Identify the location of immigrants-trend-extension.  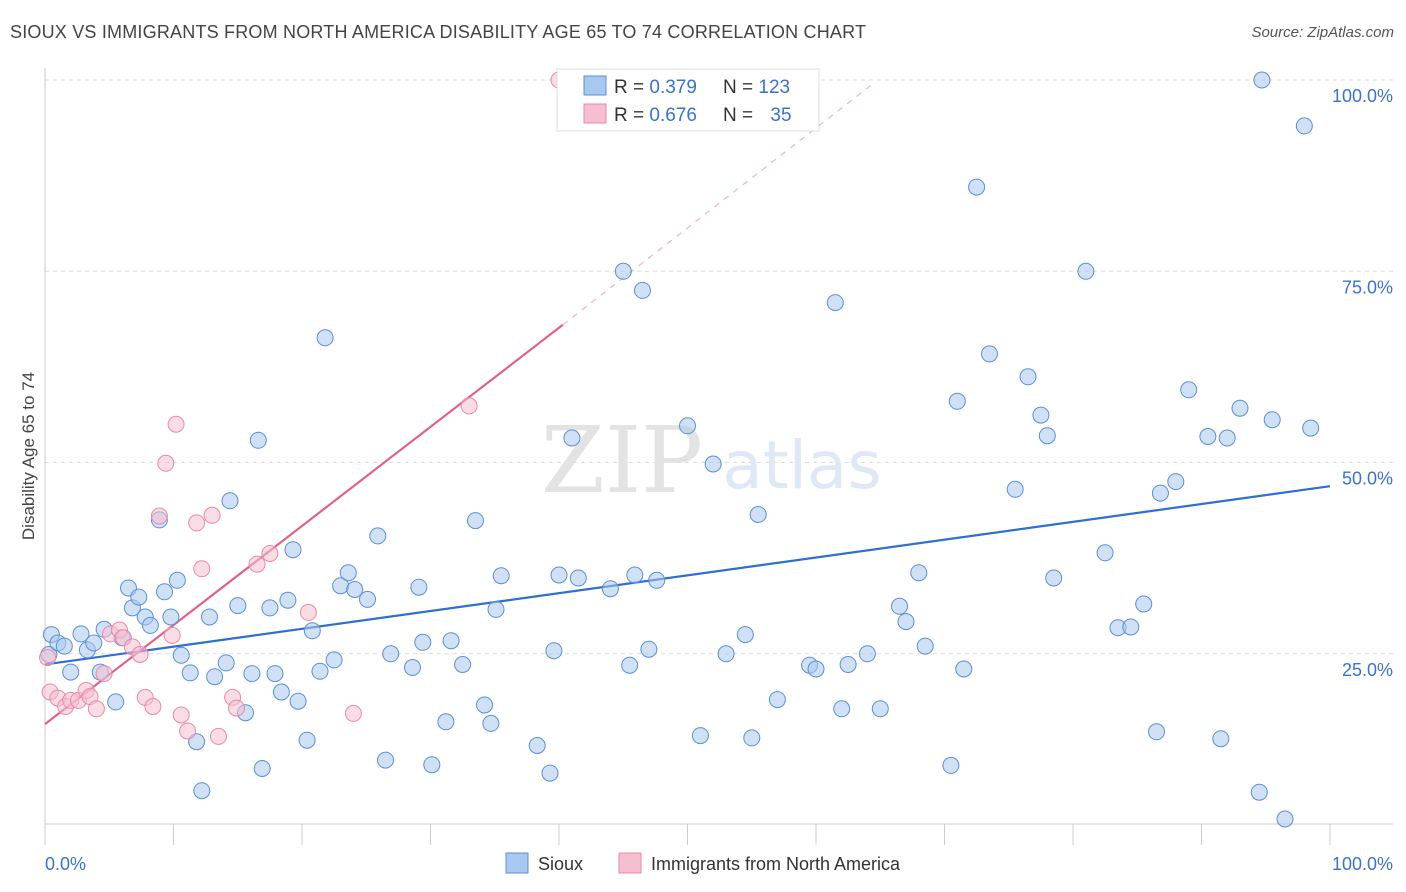
(718, 204).